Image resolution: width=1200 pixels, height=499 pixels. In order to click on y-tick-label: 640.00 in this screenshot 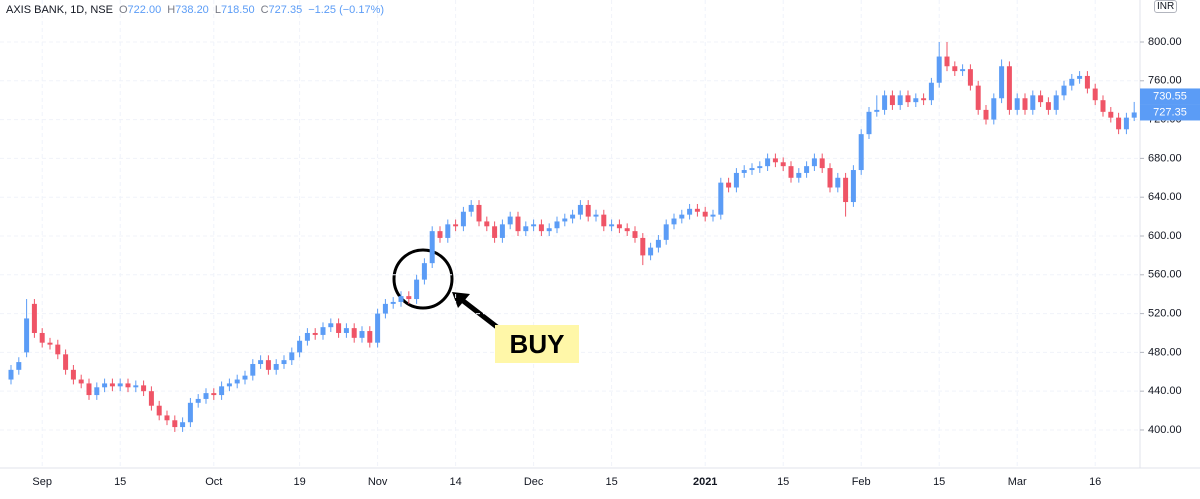, I will do `click(1165, 197)`.